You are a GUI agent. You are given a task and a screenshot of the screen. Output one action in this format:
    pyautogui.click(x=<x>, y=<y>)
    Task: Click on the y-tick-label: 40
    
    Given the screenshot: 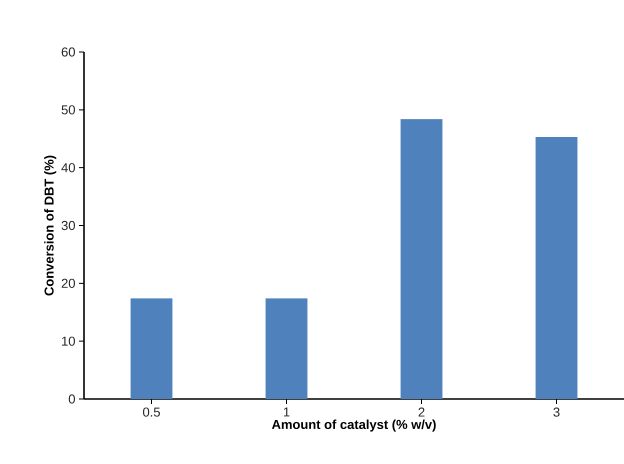 What is the action you would take?
    pyautogui.click(x=68, y=167)
    